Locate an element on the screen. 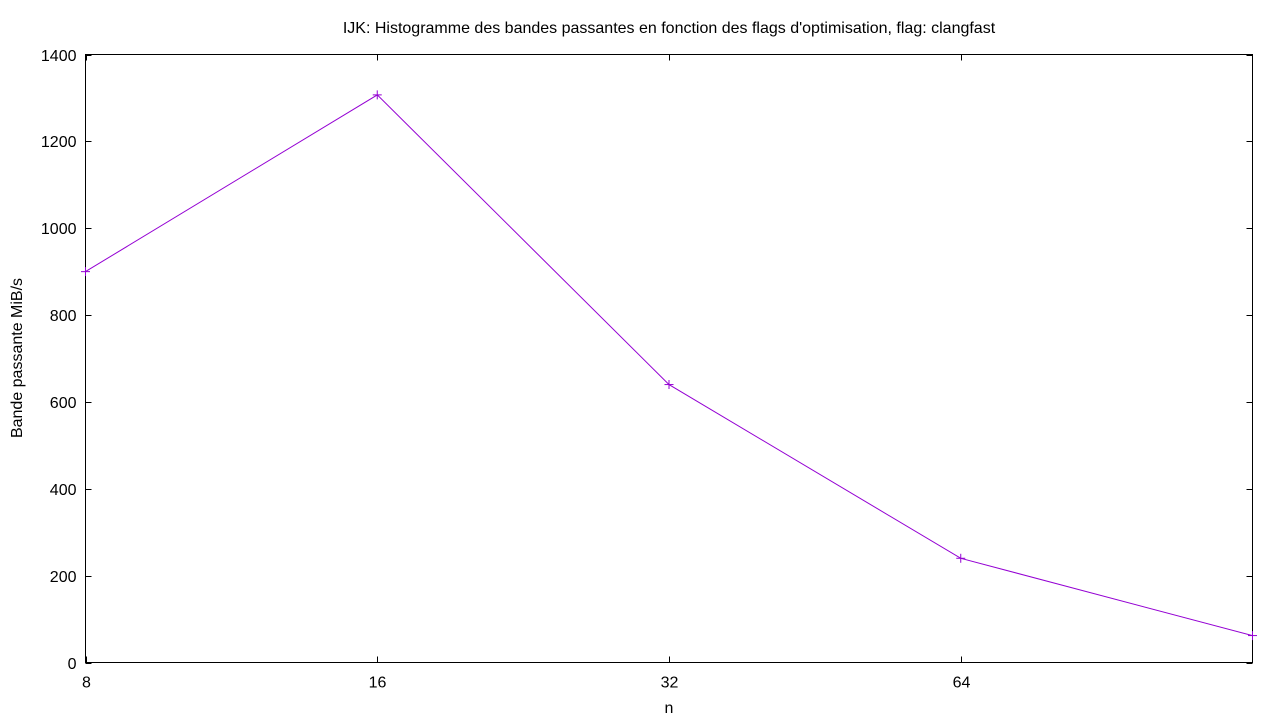 This screenshot has width=1280, height=720. y-axis-label: Bande passante MiB/s is located at coordinates (17, 358).